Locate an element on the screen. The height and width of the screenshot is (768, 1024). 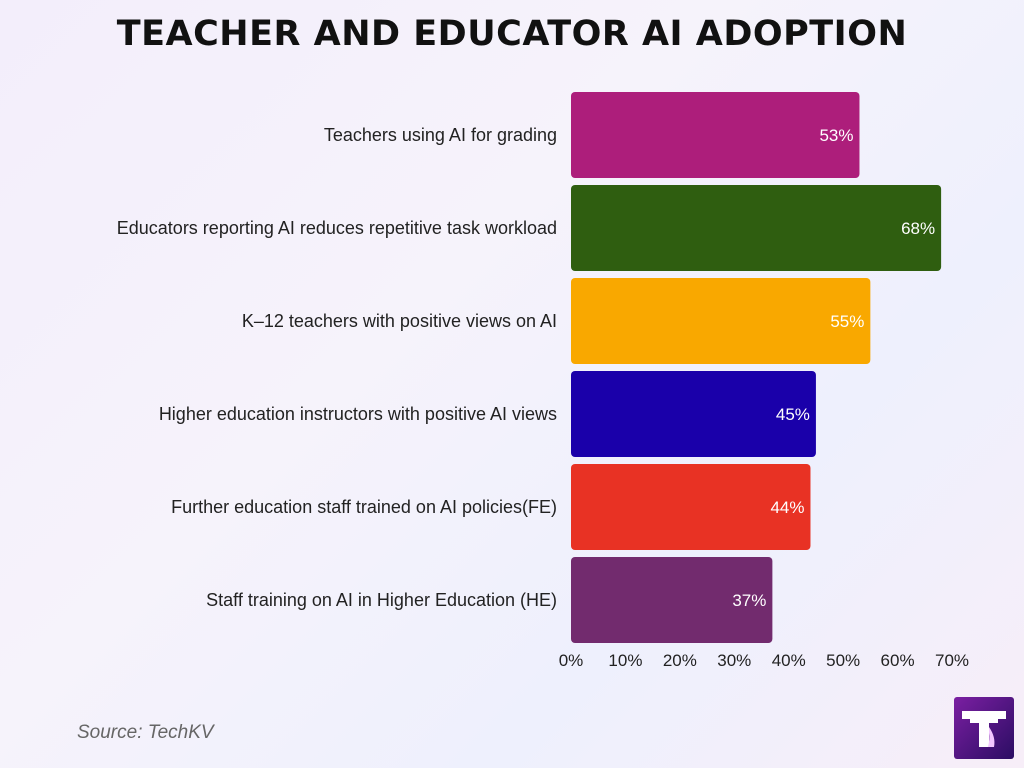
value-label-2: 68% is located at coordinates (918, 228).